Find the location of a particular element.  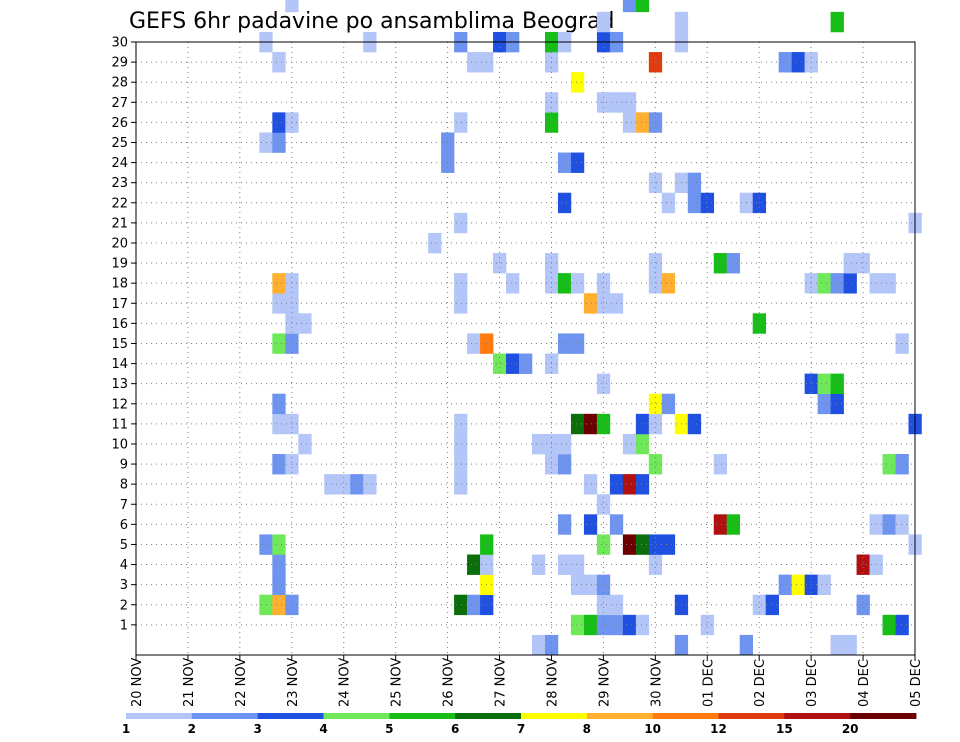

colorbar-label: 6 is located at coordinates (455, 729).